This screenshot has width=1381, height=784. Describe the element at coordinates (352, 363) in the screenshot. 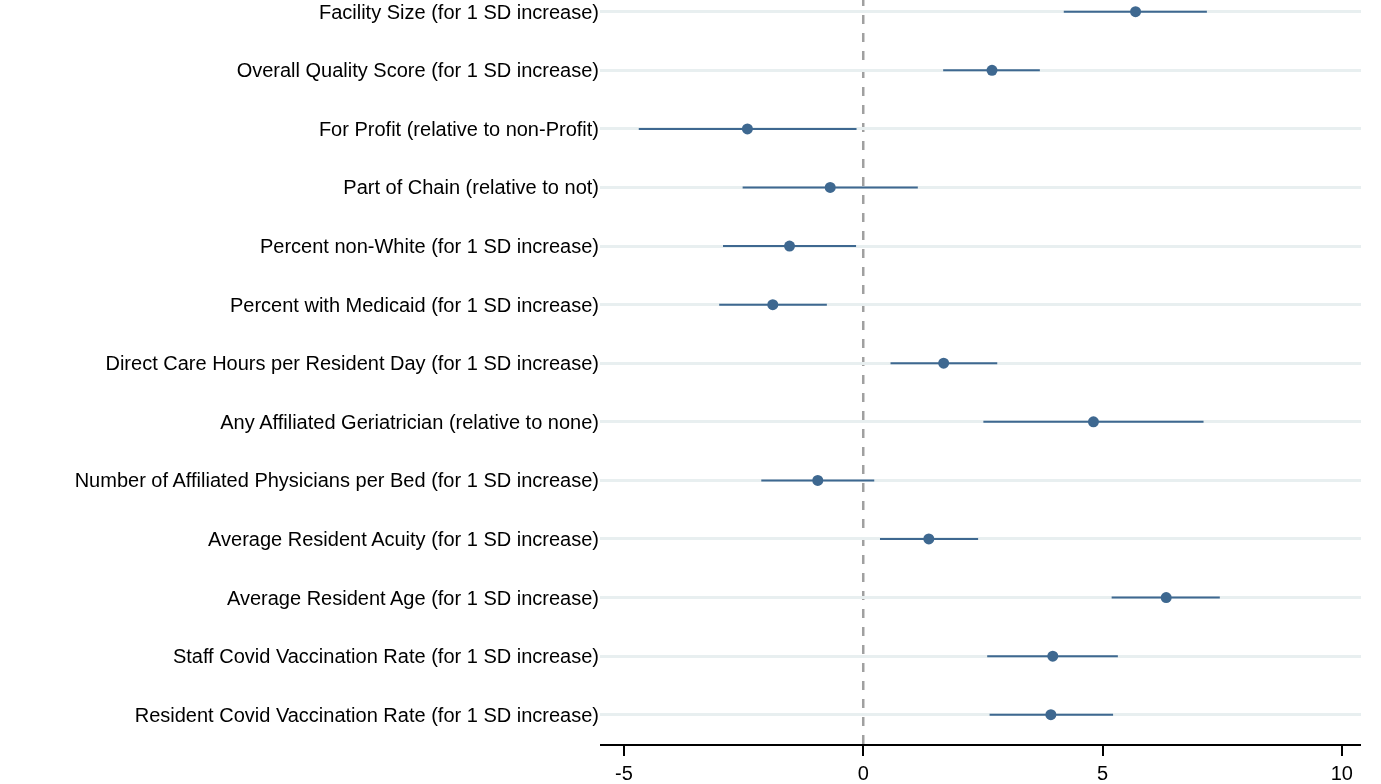

I see `y-tick-label: Direct Care Hours per Resident Day (for 1 SD increase)` at that location.